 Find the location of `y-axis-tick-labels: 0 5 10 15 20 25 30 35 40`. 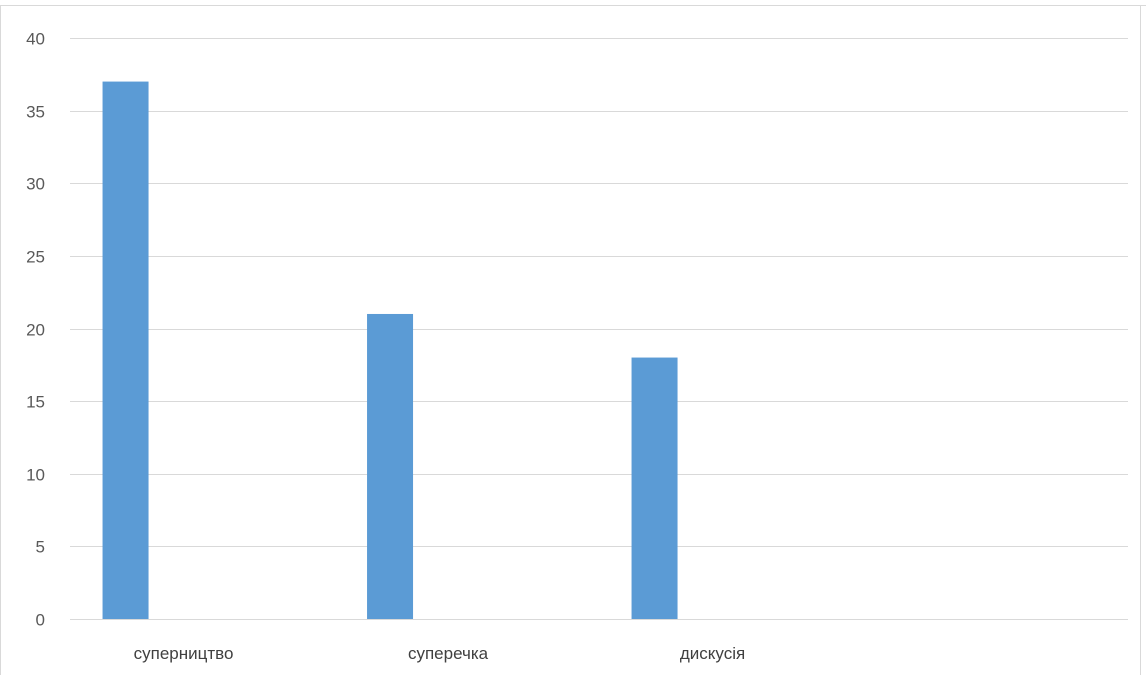

y-axis-tick-labels: 0 5 10 15 20 25 30 35 40 is located at coordinates (35, 330).